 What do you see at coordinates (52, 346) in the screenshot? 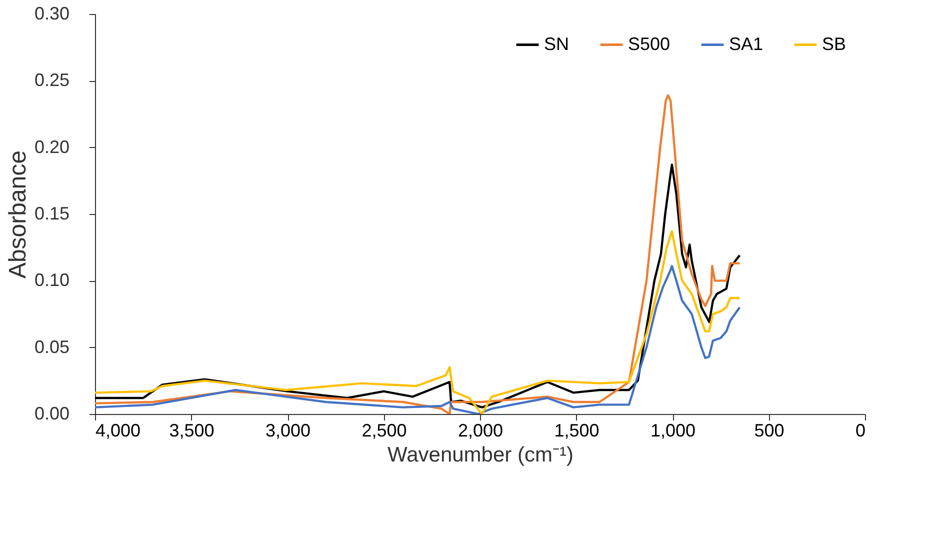
I see `y-tick-label: 0.05` at bounding box center [52, 346].